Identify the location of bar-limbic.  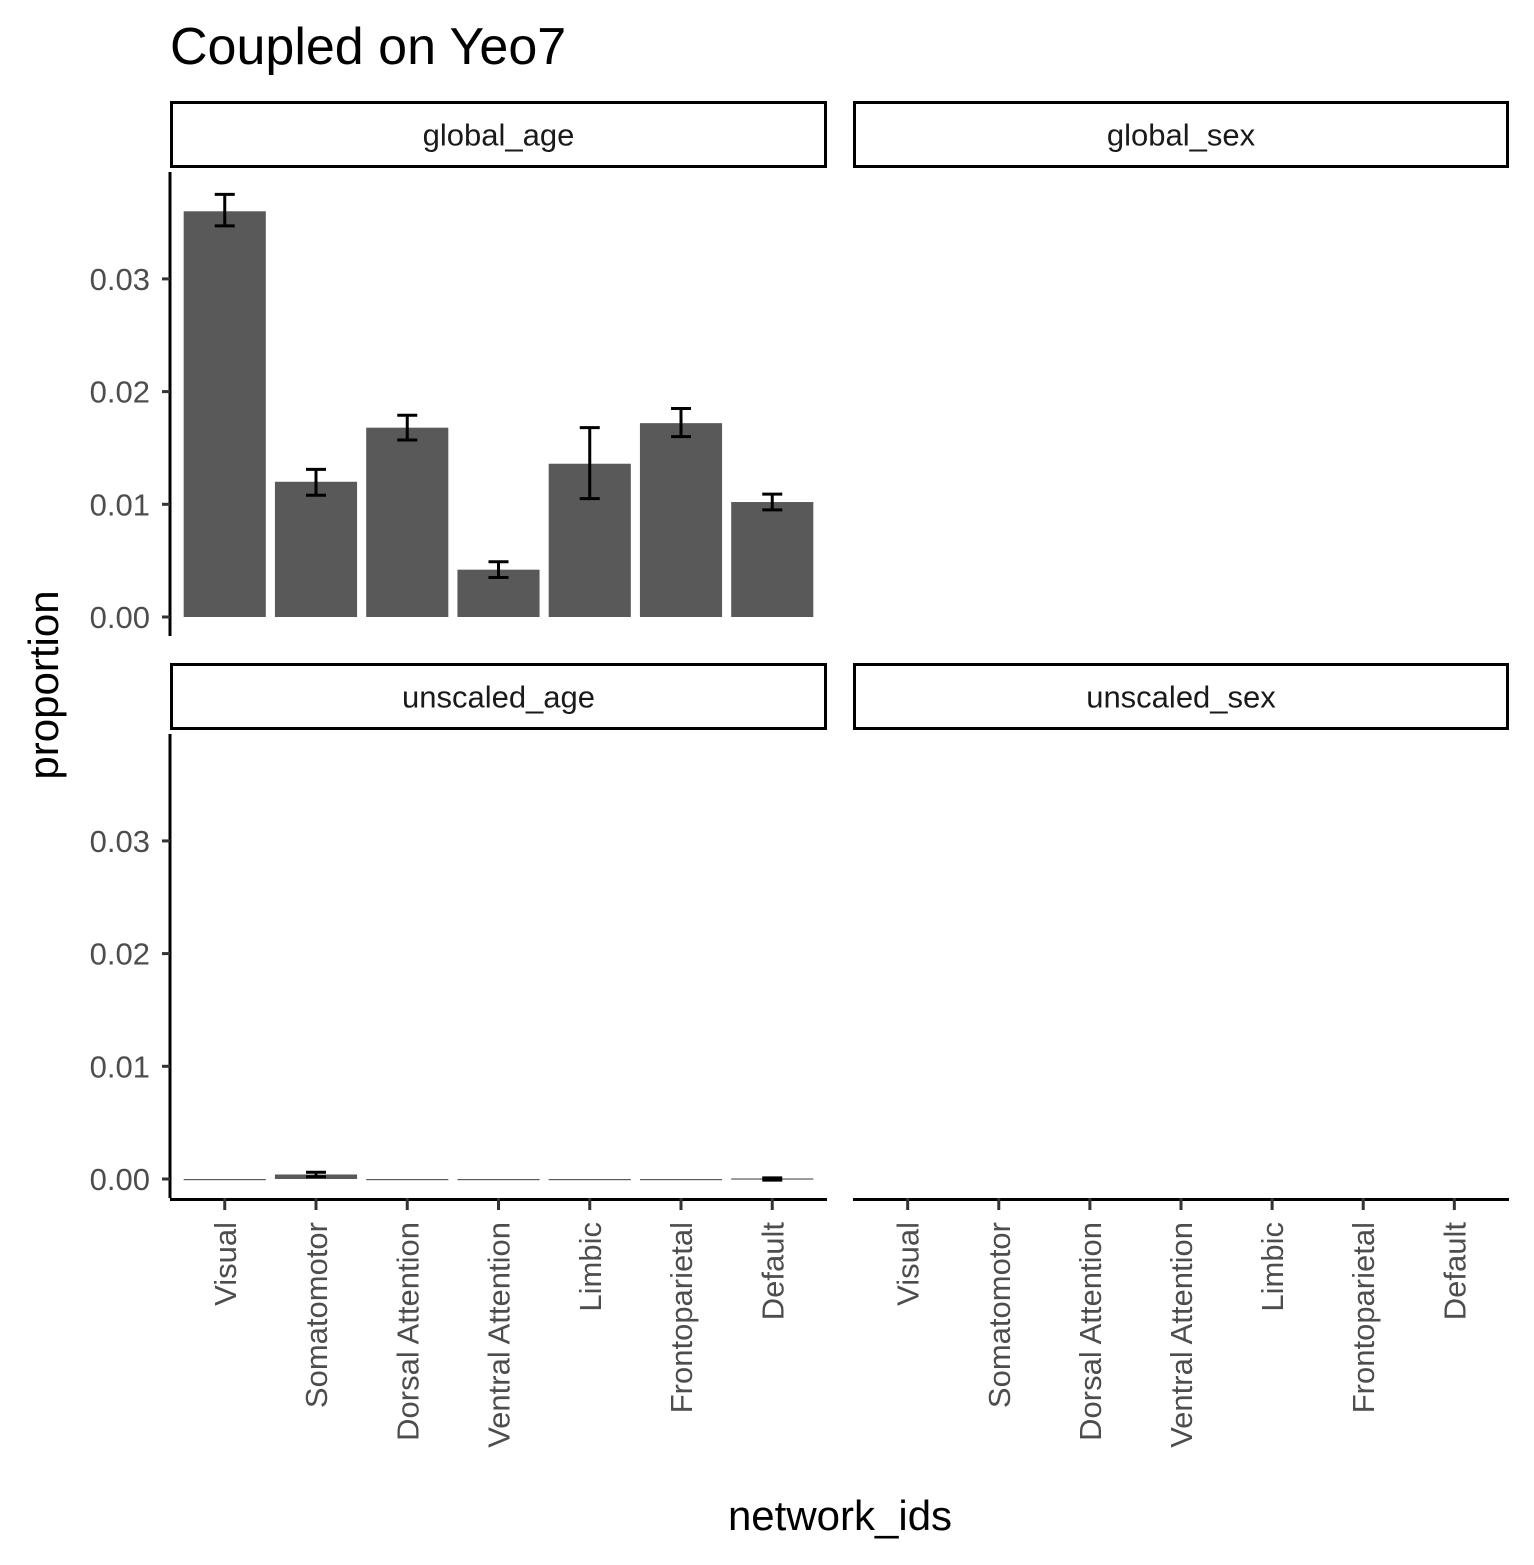
(589, 1180).